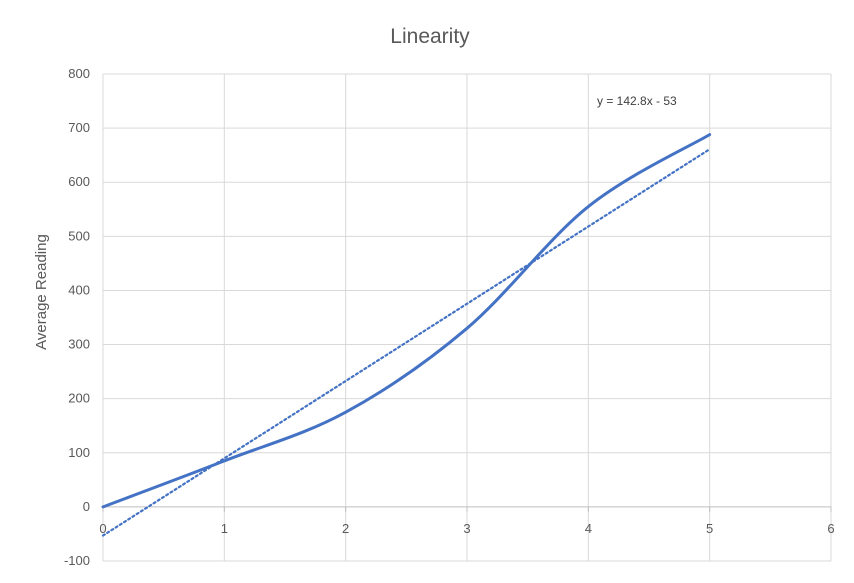  What do you see at coordinates (79, 127) in the screenshot?
I see `y-tick-label-8: 700` at bounding box center [79, 127].